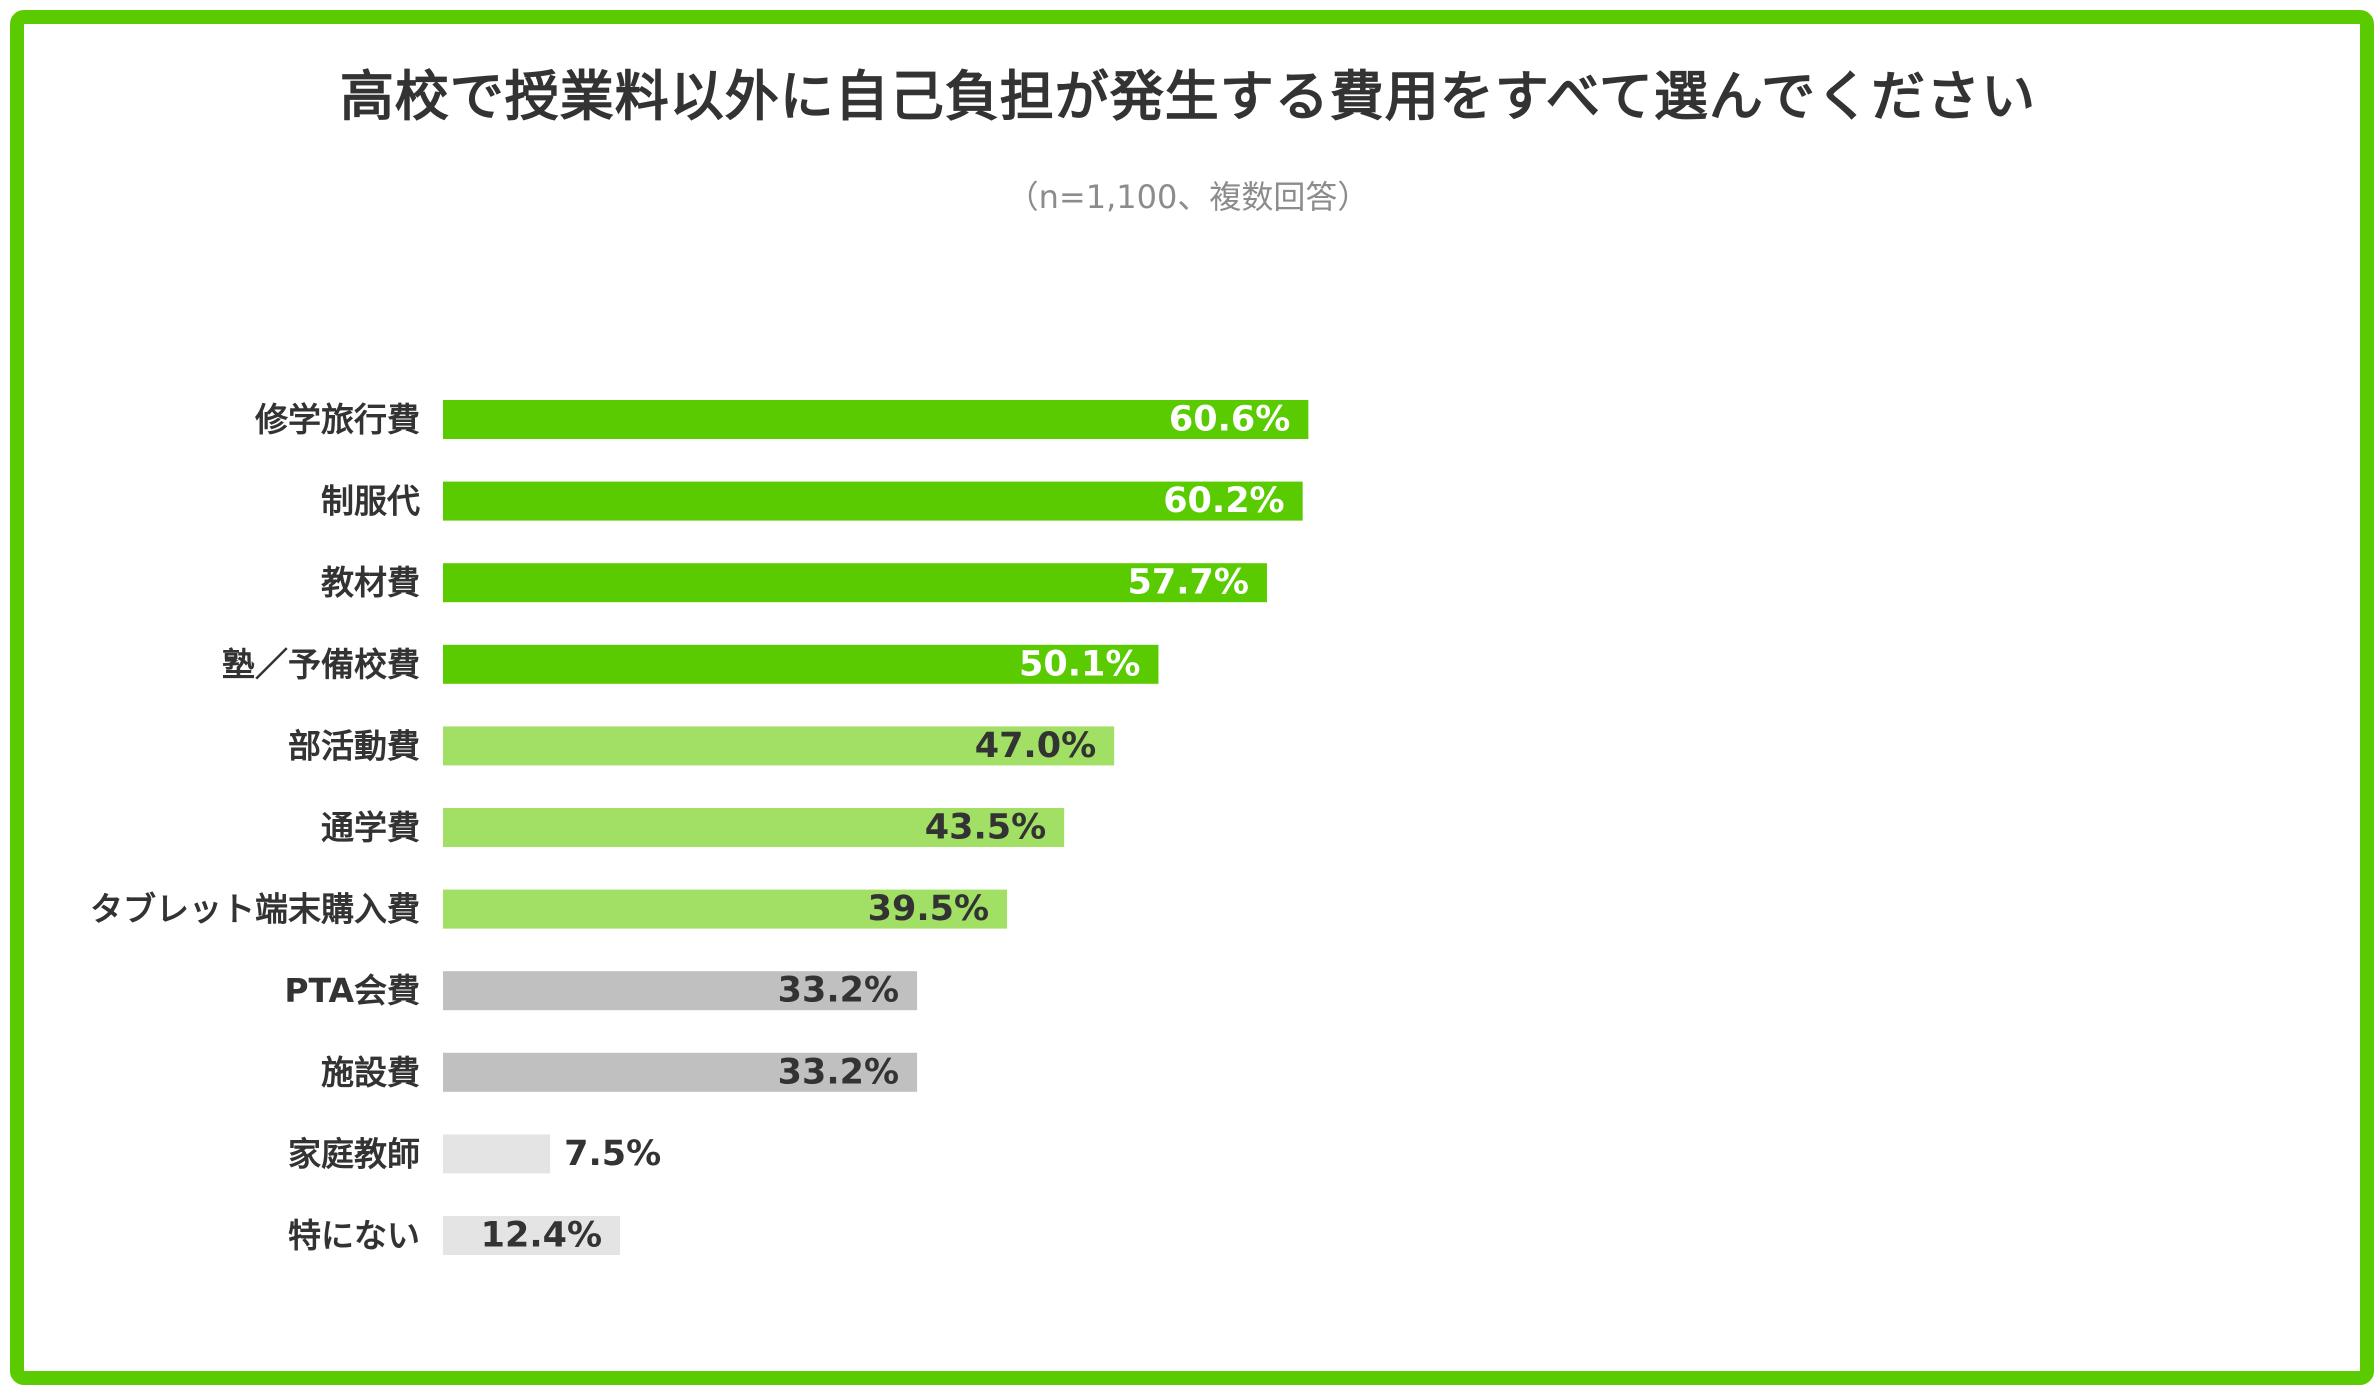 The width and height of the screenshot is (2376, 1385). Describe the element at coordinates (1229, 420) in the screenshot. I see `value-label: 60.6%` at that location.